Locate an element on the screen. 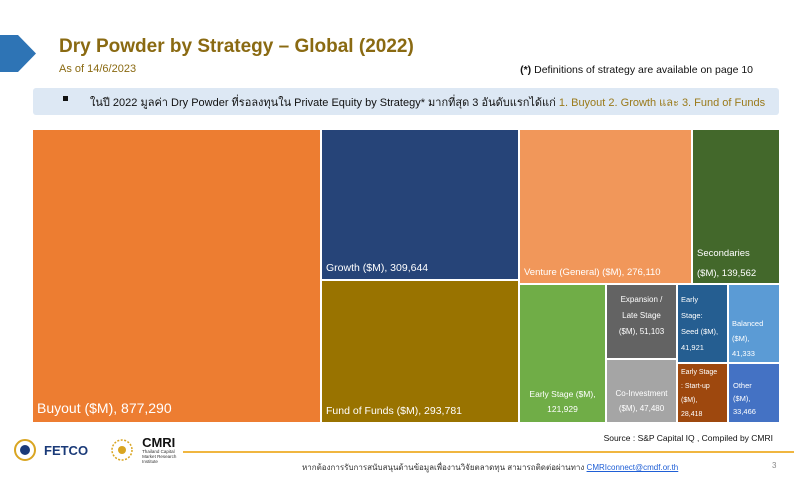 The image size is (811, 500). treemap-cell-co-investment-m is located at coordinates (641, 391).